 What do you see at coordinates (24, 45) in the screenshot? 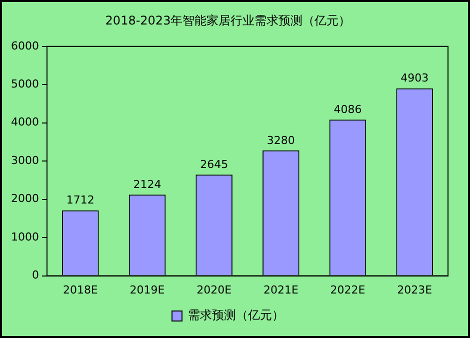
I see `y-tick-label: 6000` at bounding box center [24, 45].